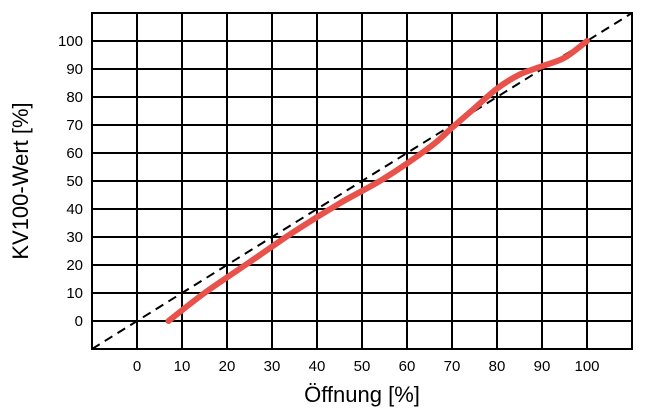  I want to click on y-tick-label: 70, so click(74, 125).